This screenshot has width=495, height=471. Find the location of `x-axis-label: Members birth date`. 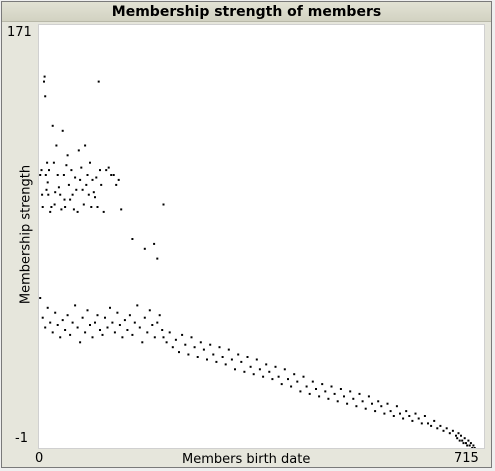

x-axis-label: Members birth date is located at coordinates (246, 459).